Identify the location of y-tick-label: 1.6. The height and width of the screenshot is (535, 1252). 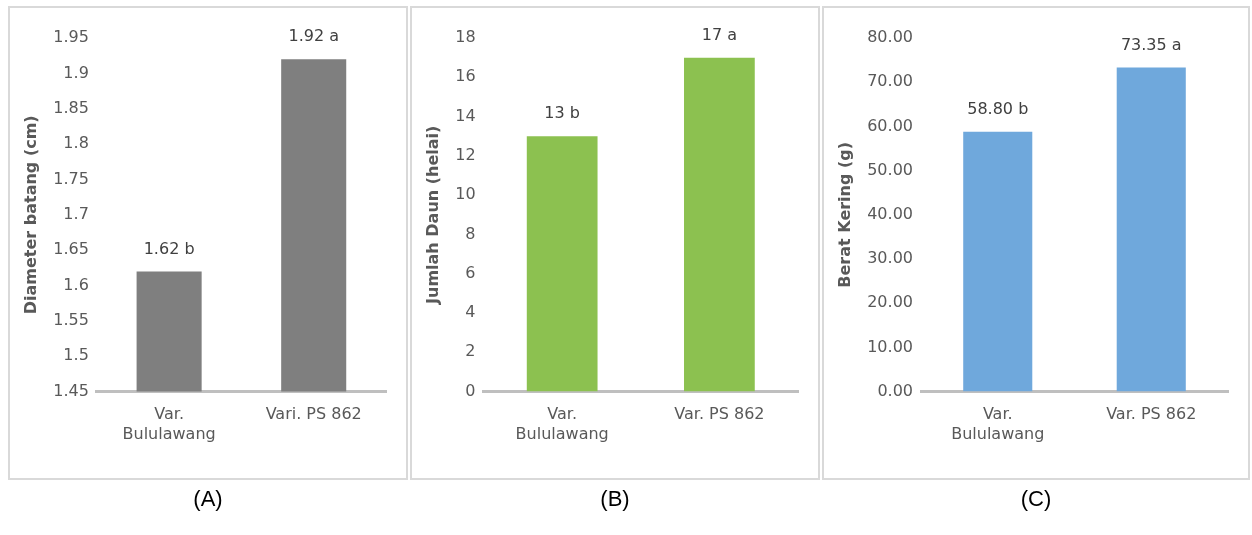
(76, 284).